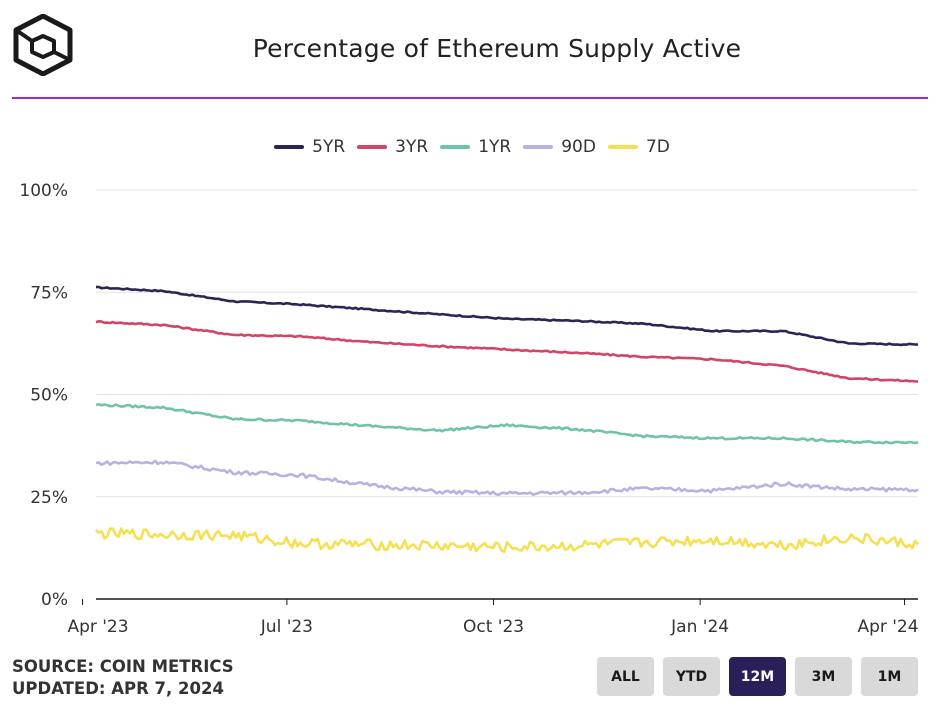  Describe the element at coordinates (625, 676) in the screenshot. I see `range-button-all: ALL` at that location.